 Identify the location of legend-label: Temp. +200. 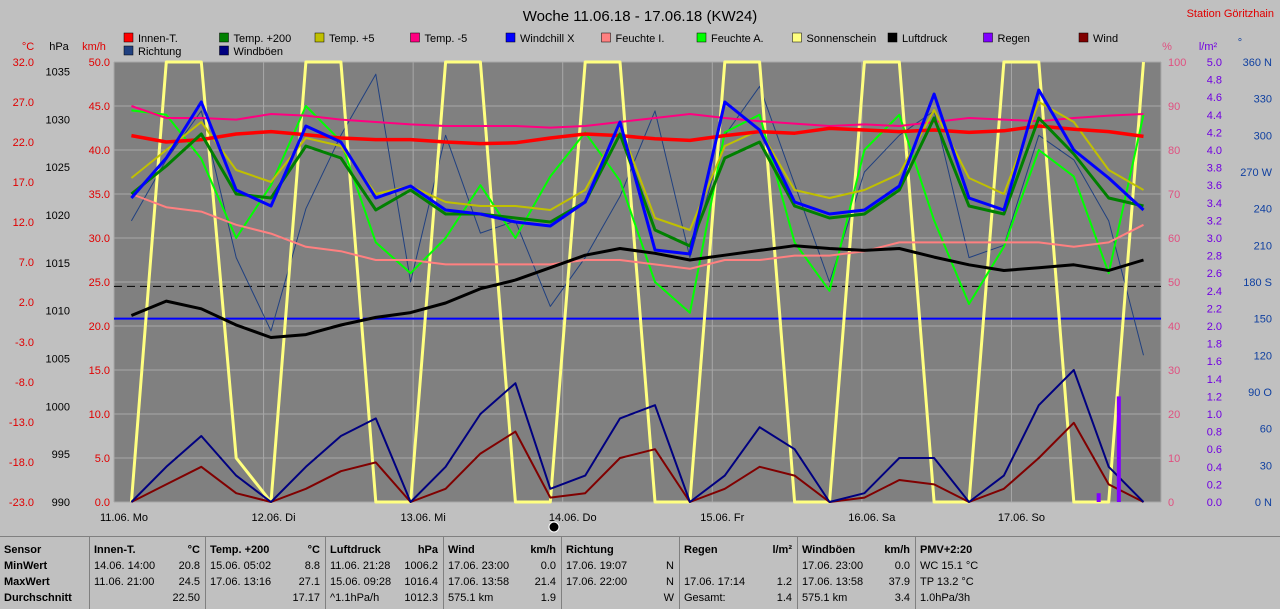
(263, 39).